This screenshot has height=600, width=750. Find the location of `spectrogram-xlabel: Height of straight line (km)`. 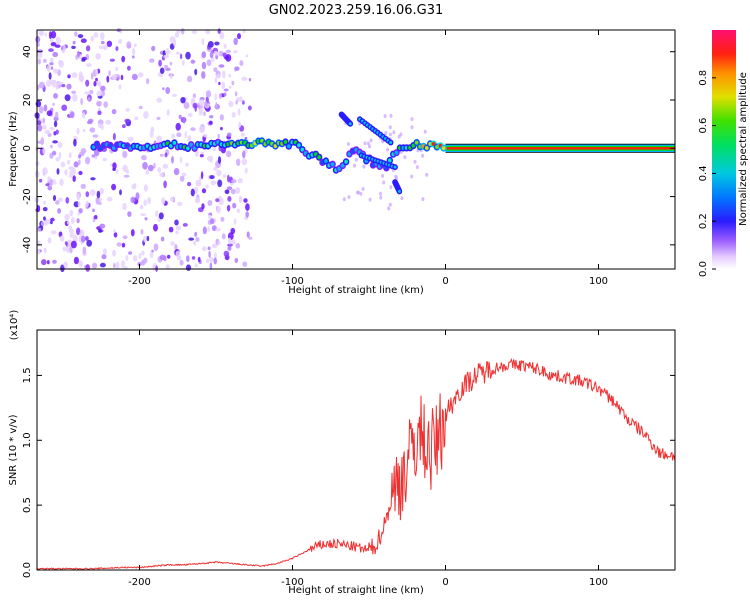

spectrogram-xlabel: Height of straight line (km) is located at coordinates (356, 290).